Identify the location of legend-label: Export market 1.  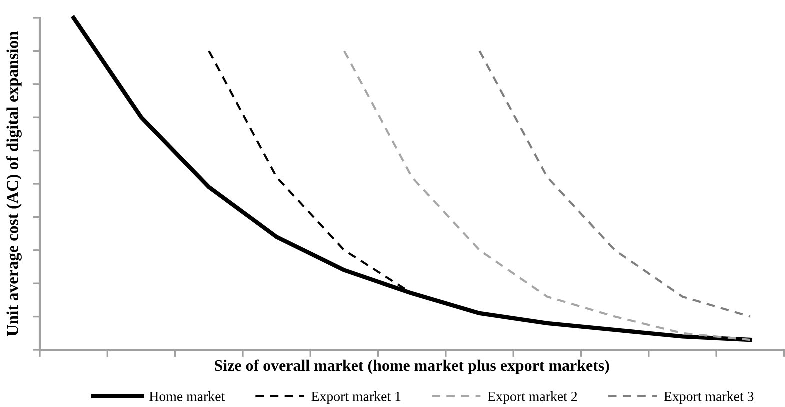
(356, 398).